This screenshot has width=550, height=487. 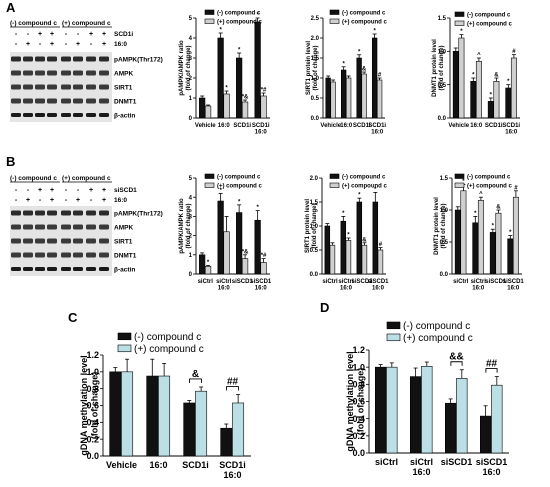 What do you see at coordinates (456, 357) in the screenshot?
I see `significance-mark: &&` at bounding box center [456, 357].